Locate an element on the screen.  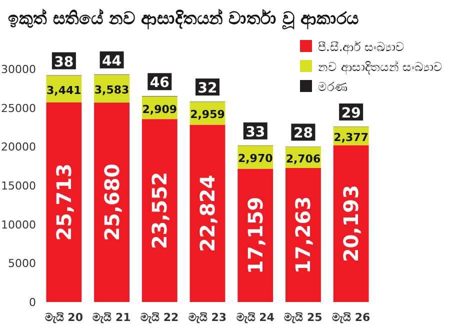
chart-title: ඉකුත් සතියේ නව ආසාදිතයන් වාර්තා වූ ආකාරය is located at coordinates (183, 19).